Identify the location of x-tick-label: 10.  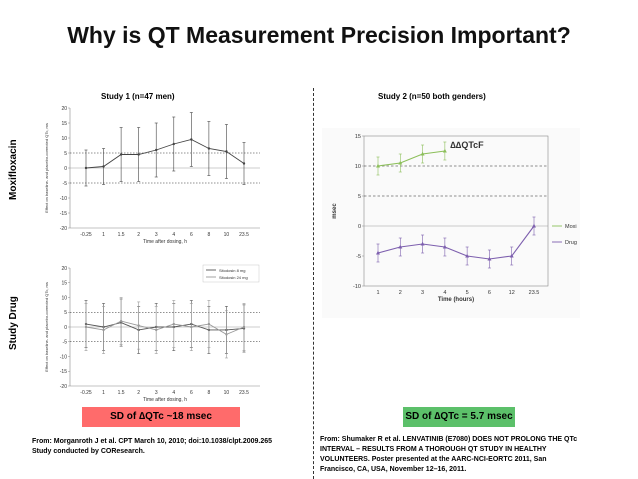
(227, 393).